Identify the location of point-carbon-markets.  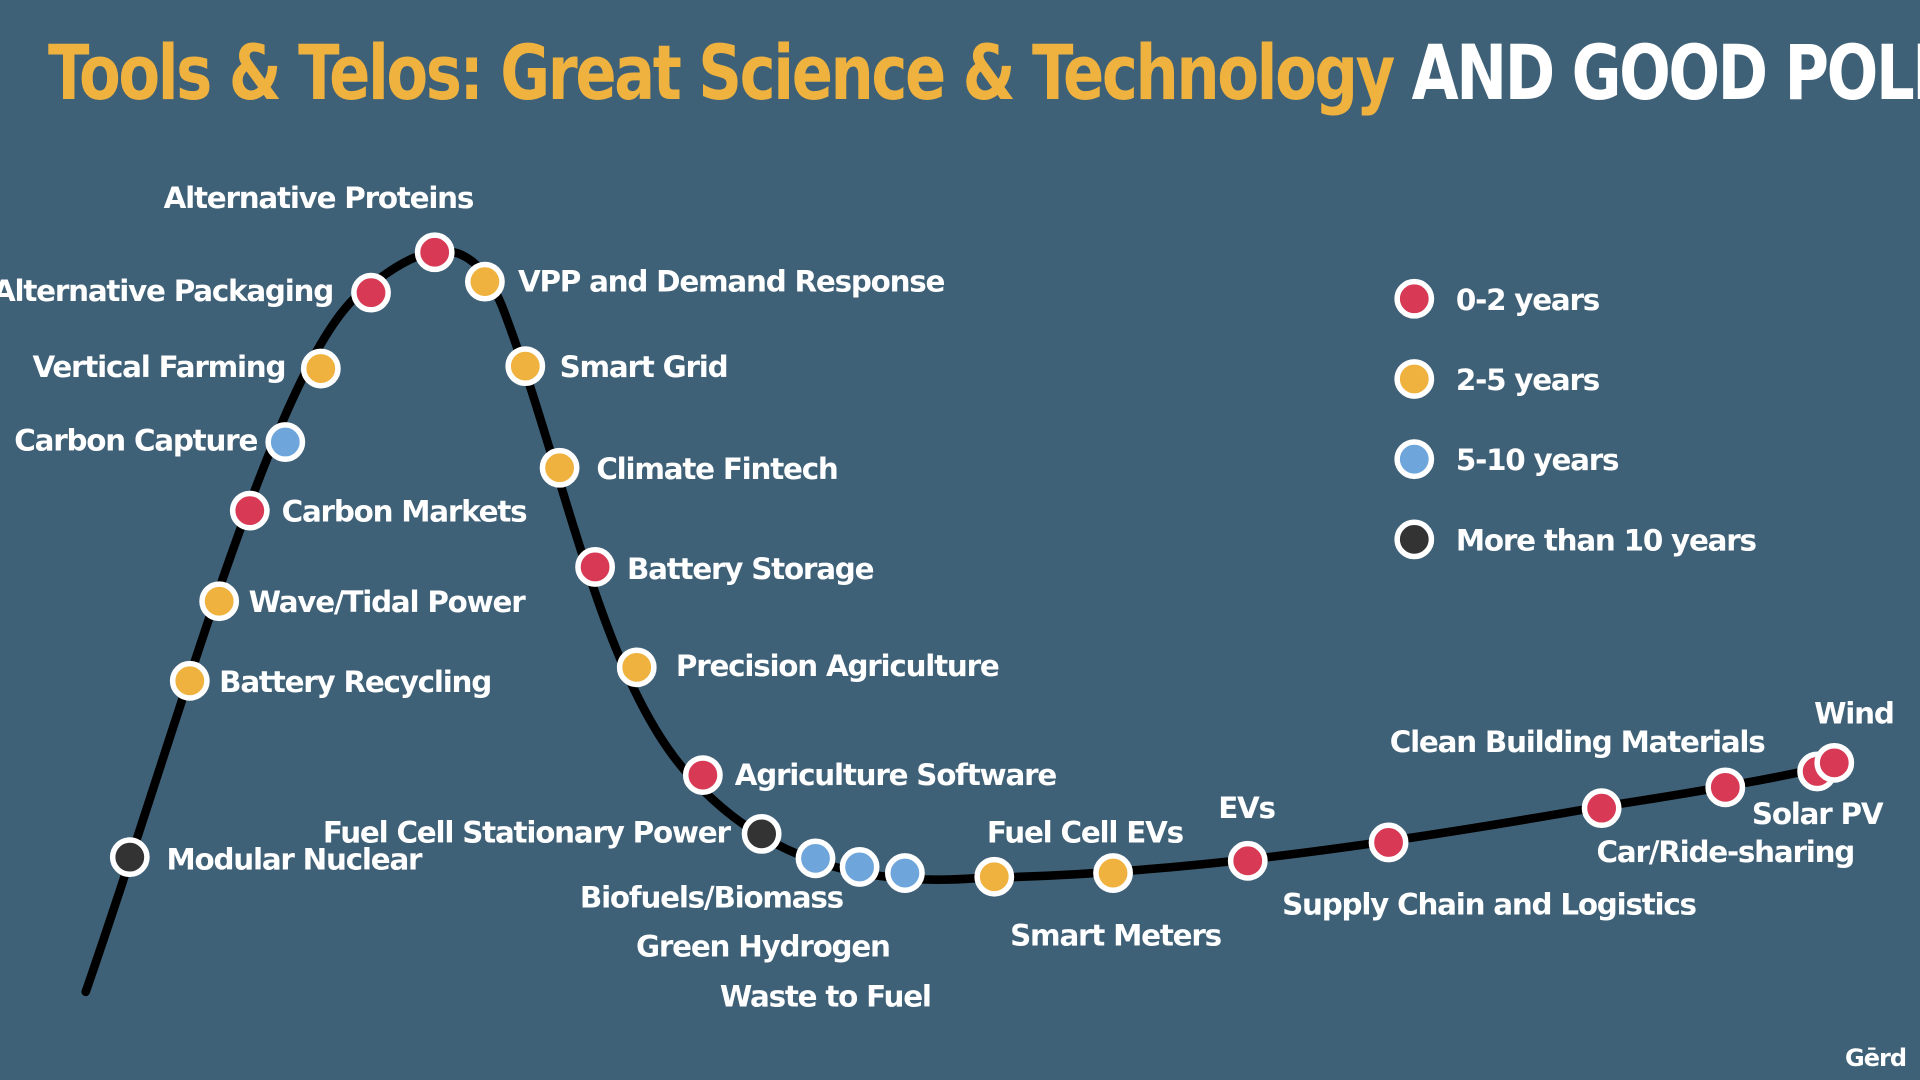
(249, 510).